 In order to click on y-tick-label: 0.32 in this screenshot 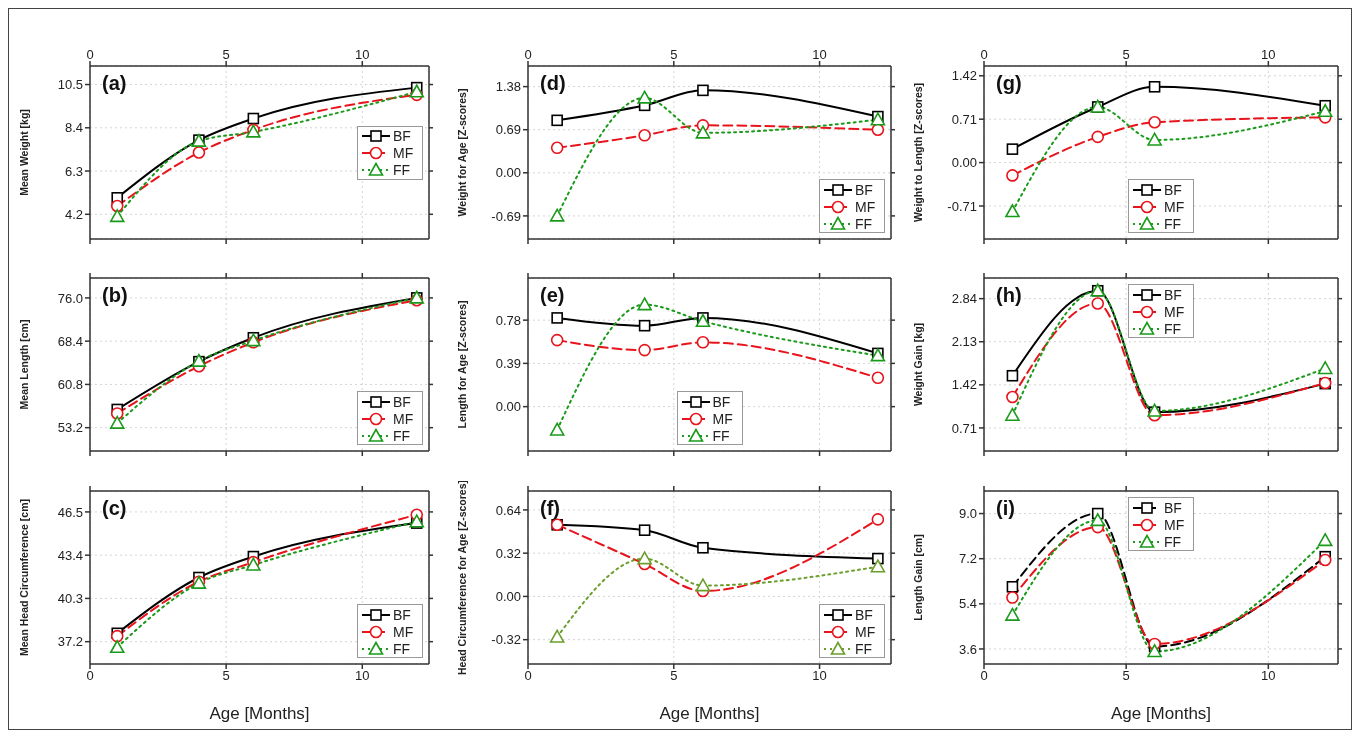, I will do `click(508, 553)`.